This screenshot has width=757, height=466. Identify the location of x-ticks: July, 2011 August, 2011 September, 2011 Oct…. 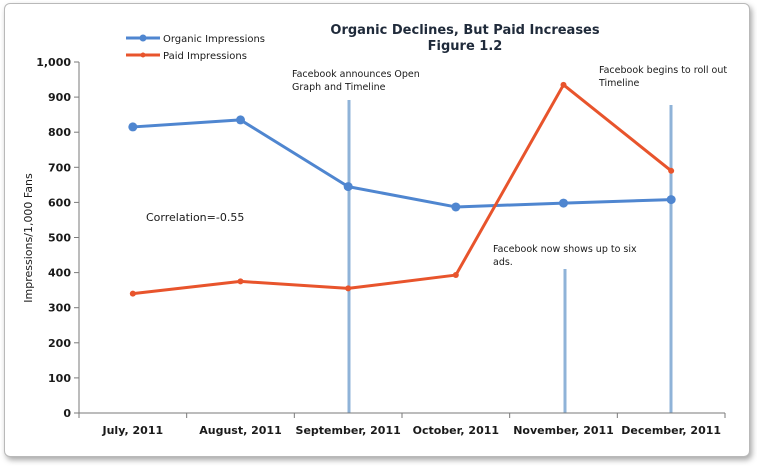
(402, 425).